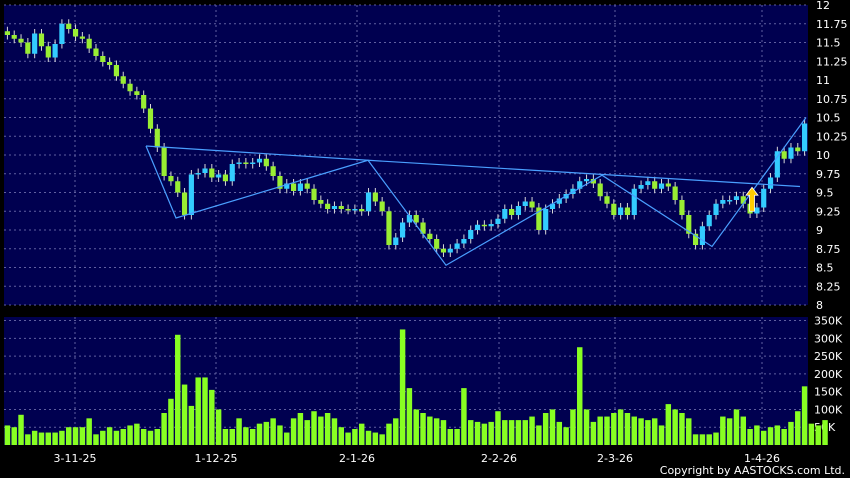 This screenshot has width=850, height=478. What do you see at coordinates (828, 374) in the screenshot?
I see `volume-tick-label: 200K` at bounding box center [828, 374].